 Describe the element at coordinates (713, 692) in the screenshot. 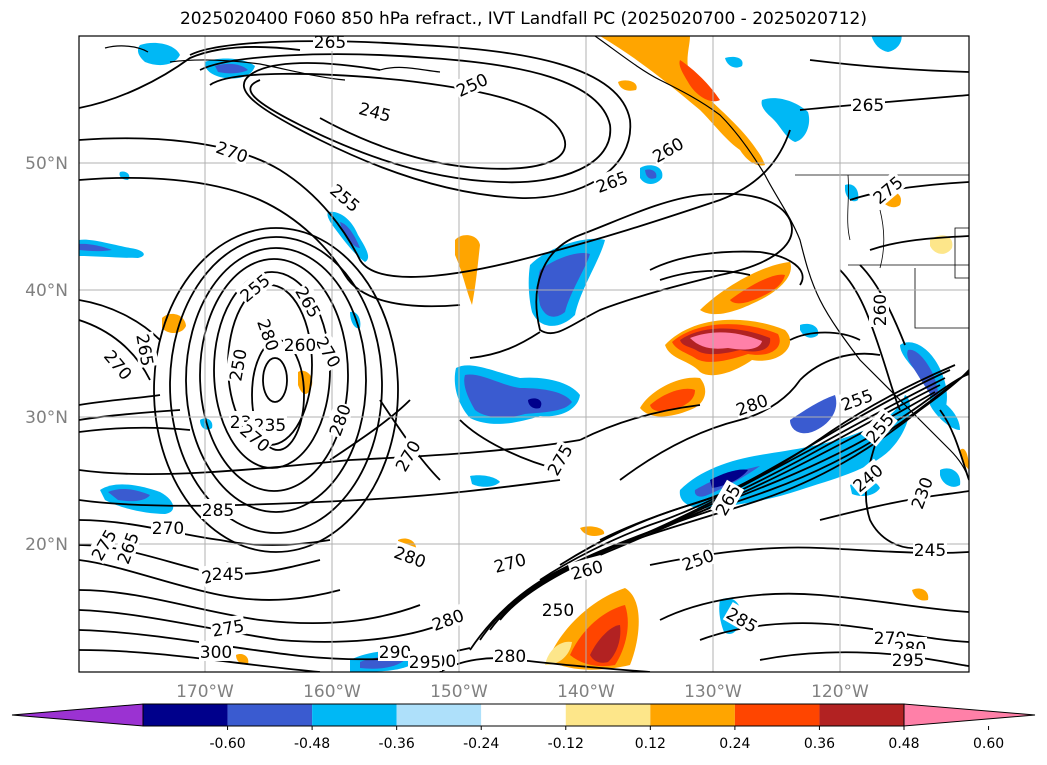

I see `lon-label-130w: 130°W` at that location.